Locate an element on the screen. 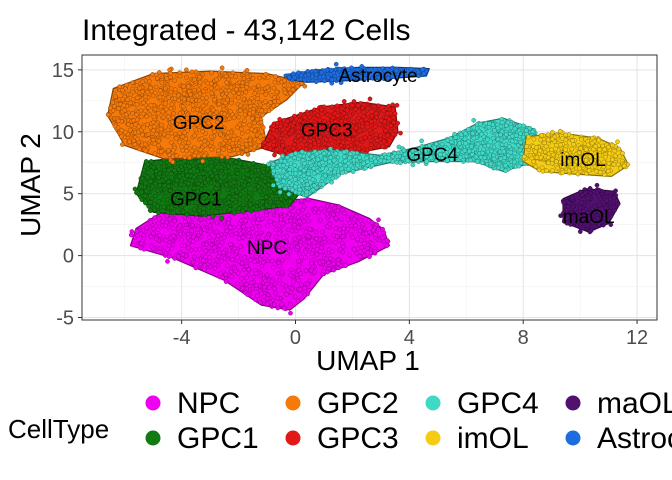  legend-item-maol: maOL is located at coordinates (618, 403).